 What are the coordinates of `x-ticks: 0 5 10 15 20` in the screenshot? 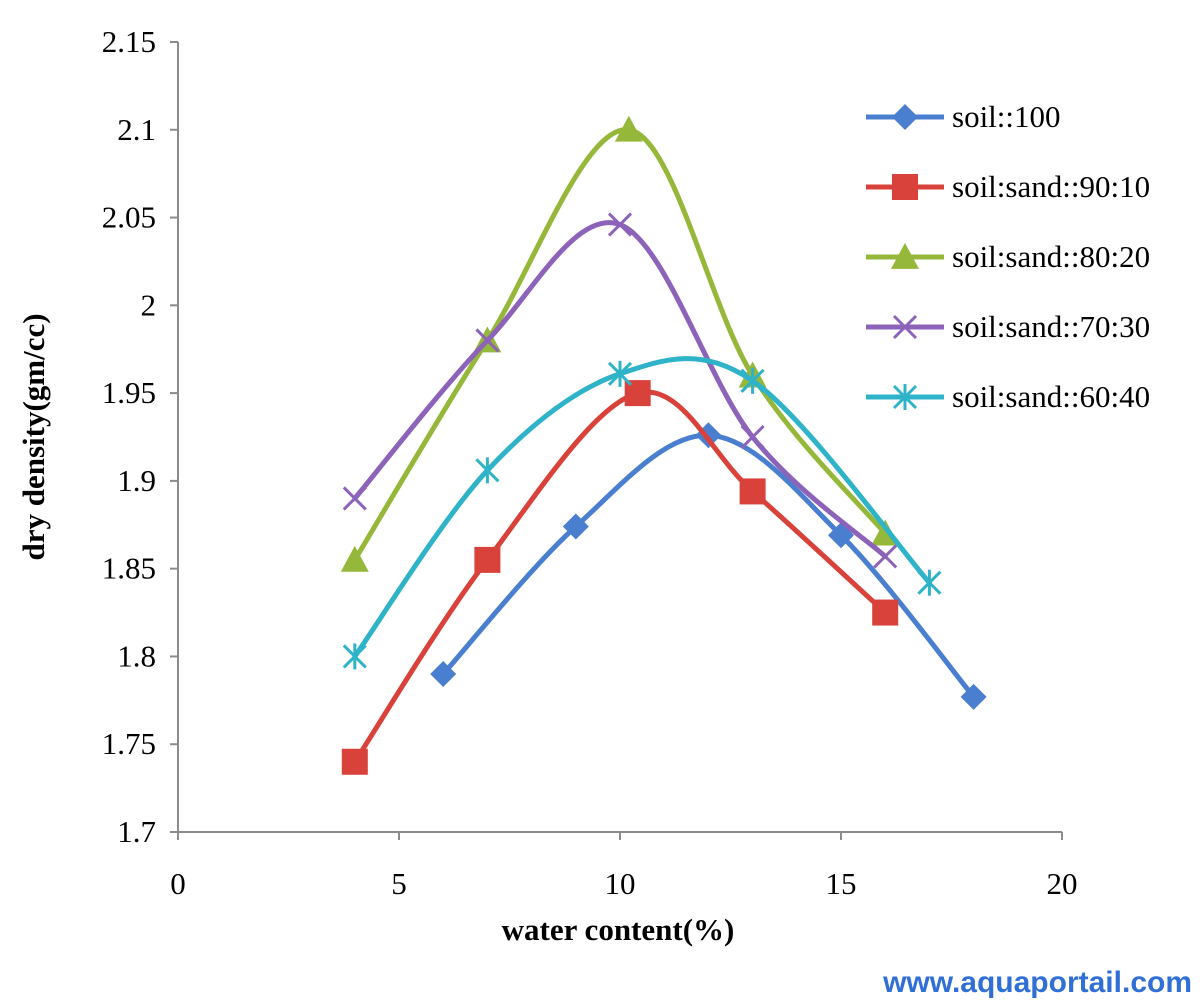 It's located at (624, 866).